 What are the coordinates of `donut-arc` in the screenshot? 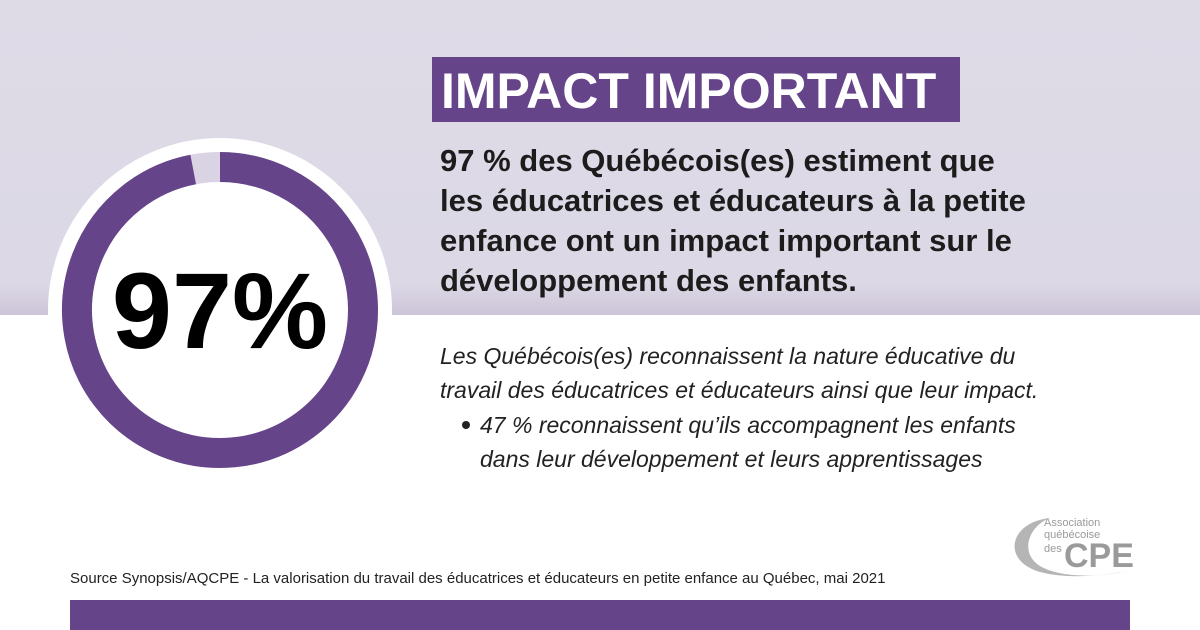 It's located at (220, 310).